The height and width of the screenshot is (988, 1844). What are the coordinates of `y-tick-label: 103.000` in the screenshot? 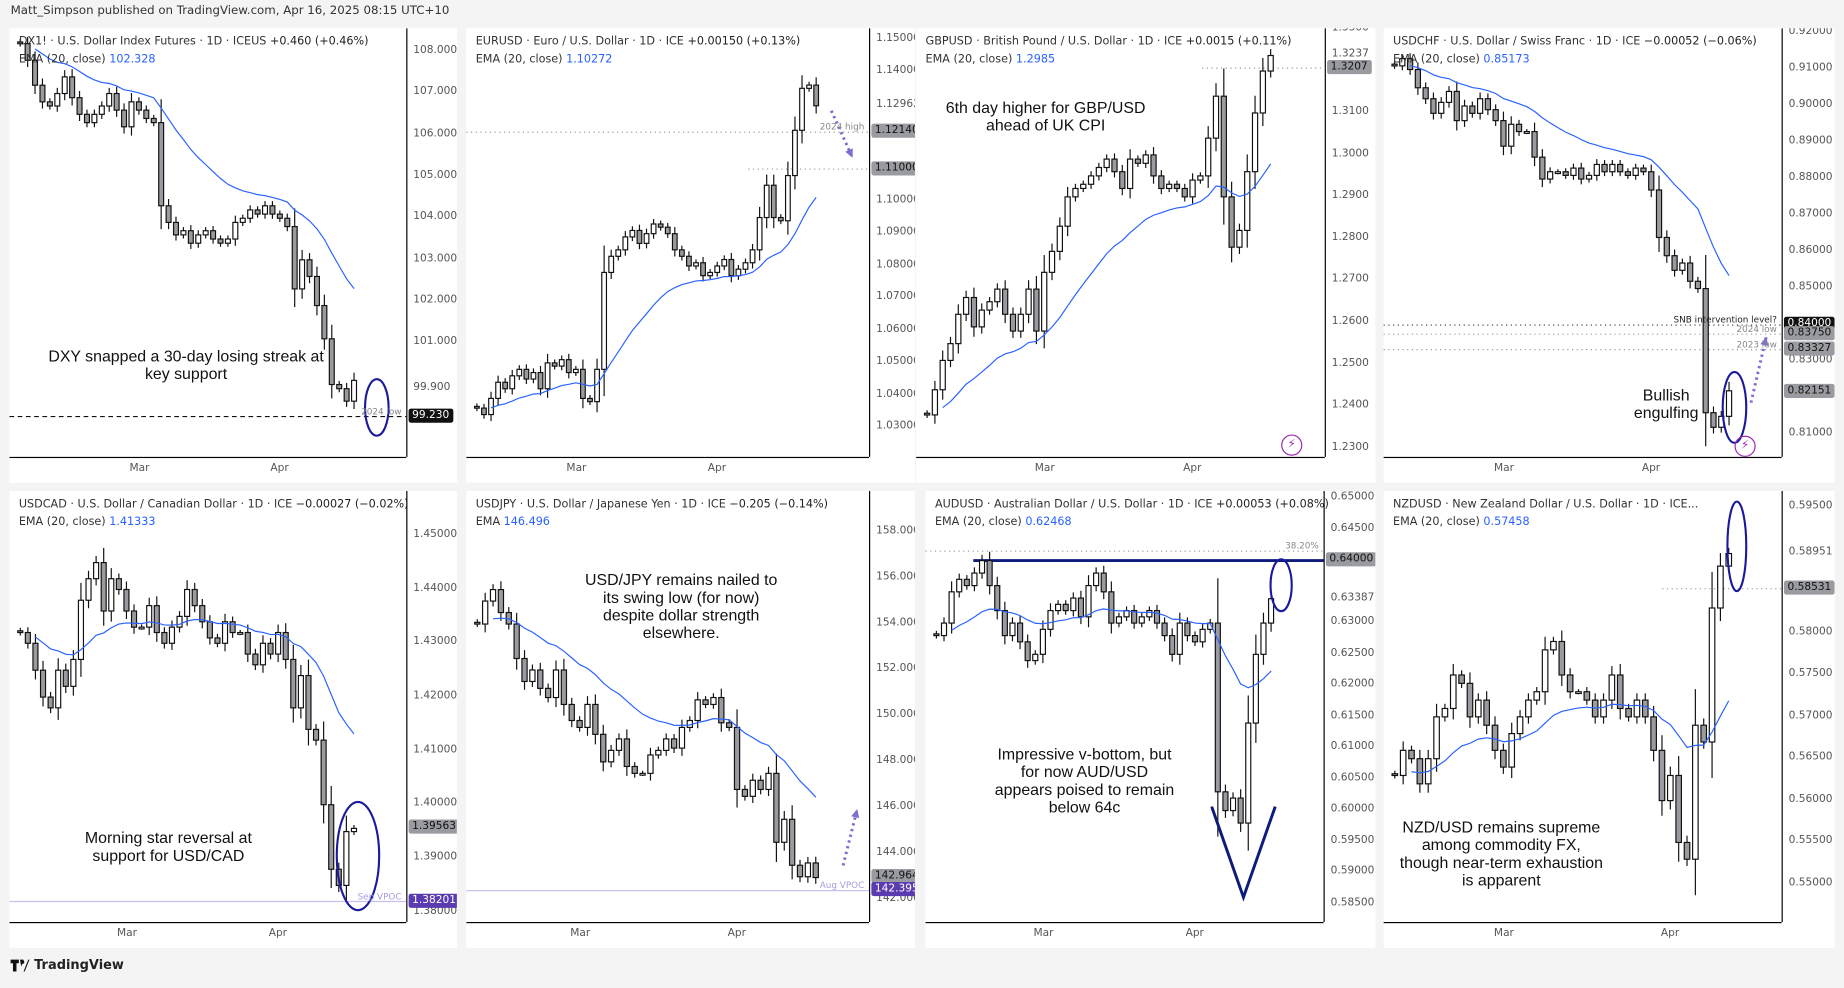 It's located at (435, 258).